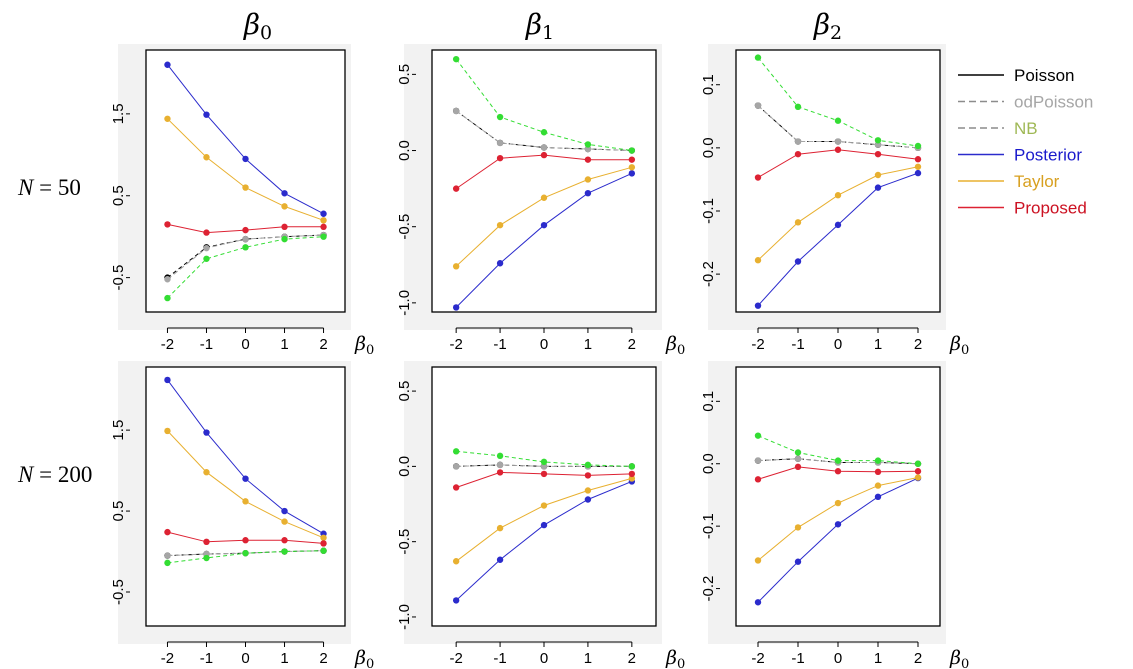 The image size is (1133, 669). Describe the element at coordinates (360, 344) in the screenshot. I see `x-axis-label-base: β` at that location.